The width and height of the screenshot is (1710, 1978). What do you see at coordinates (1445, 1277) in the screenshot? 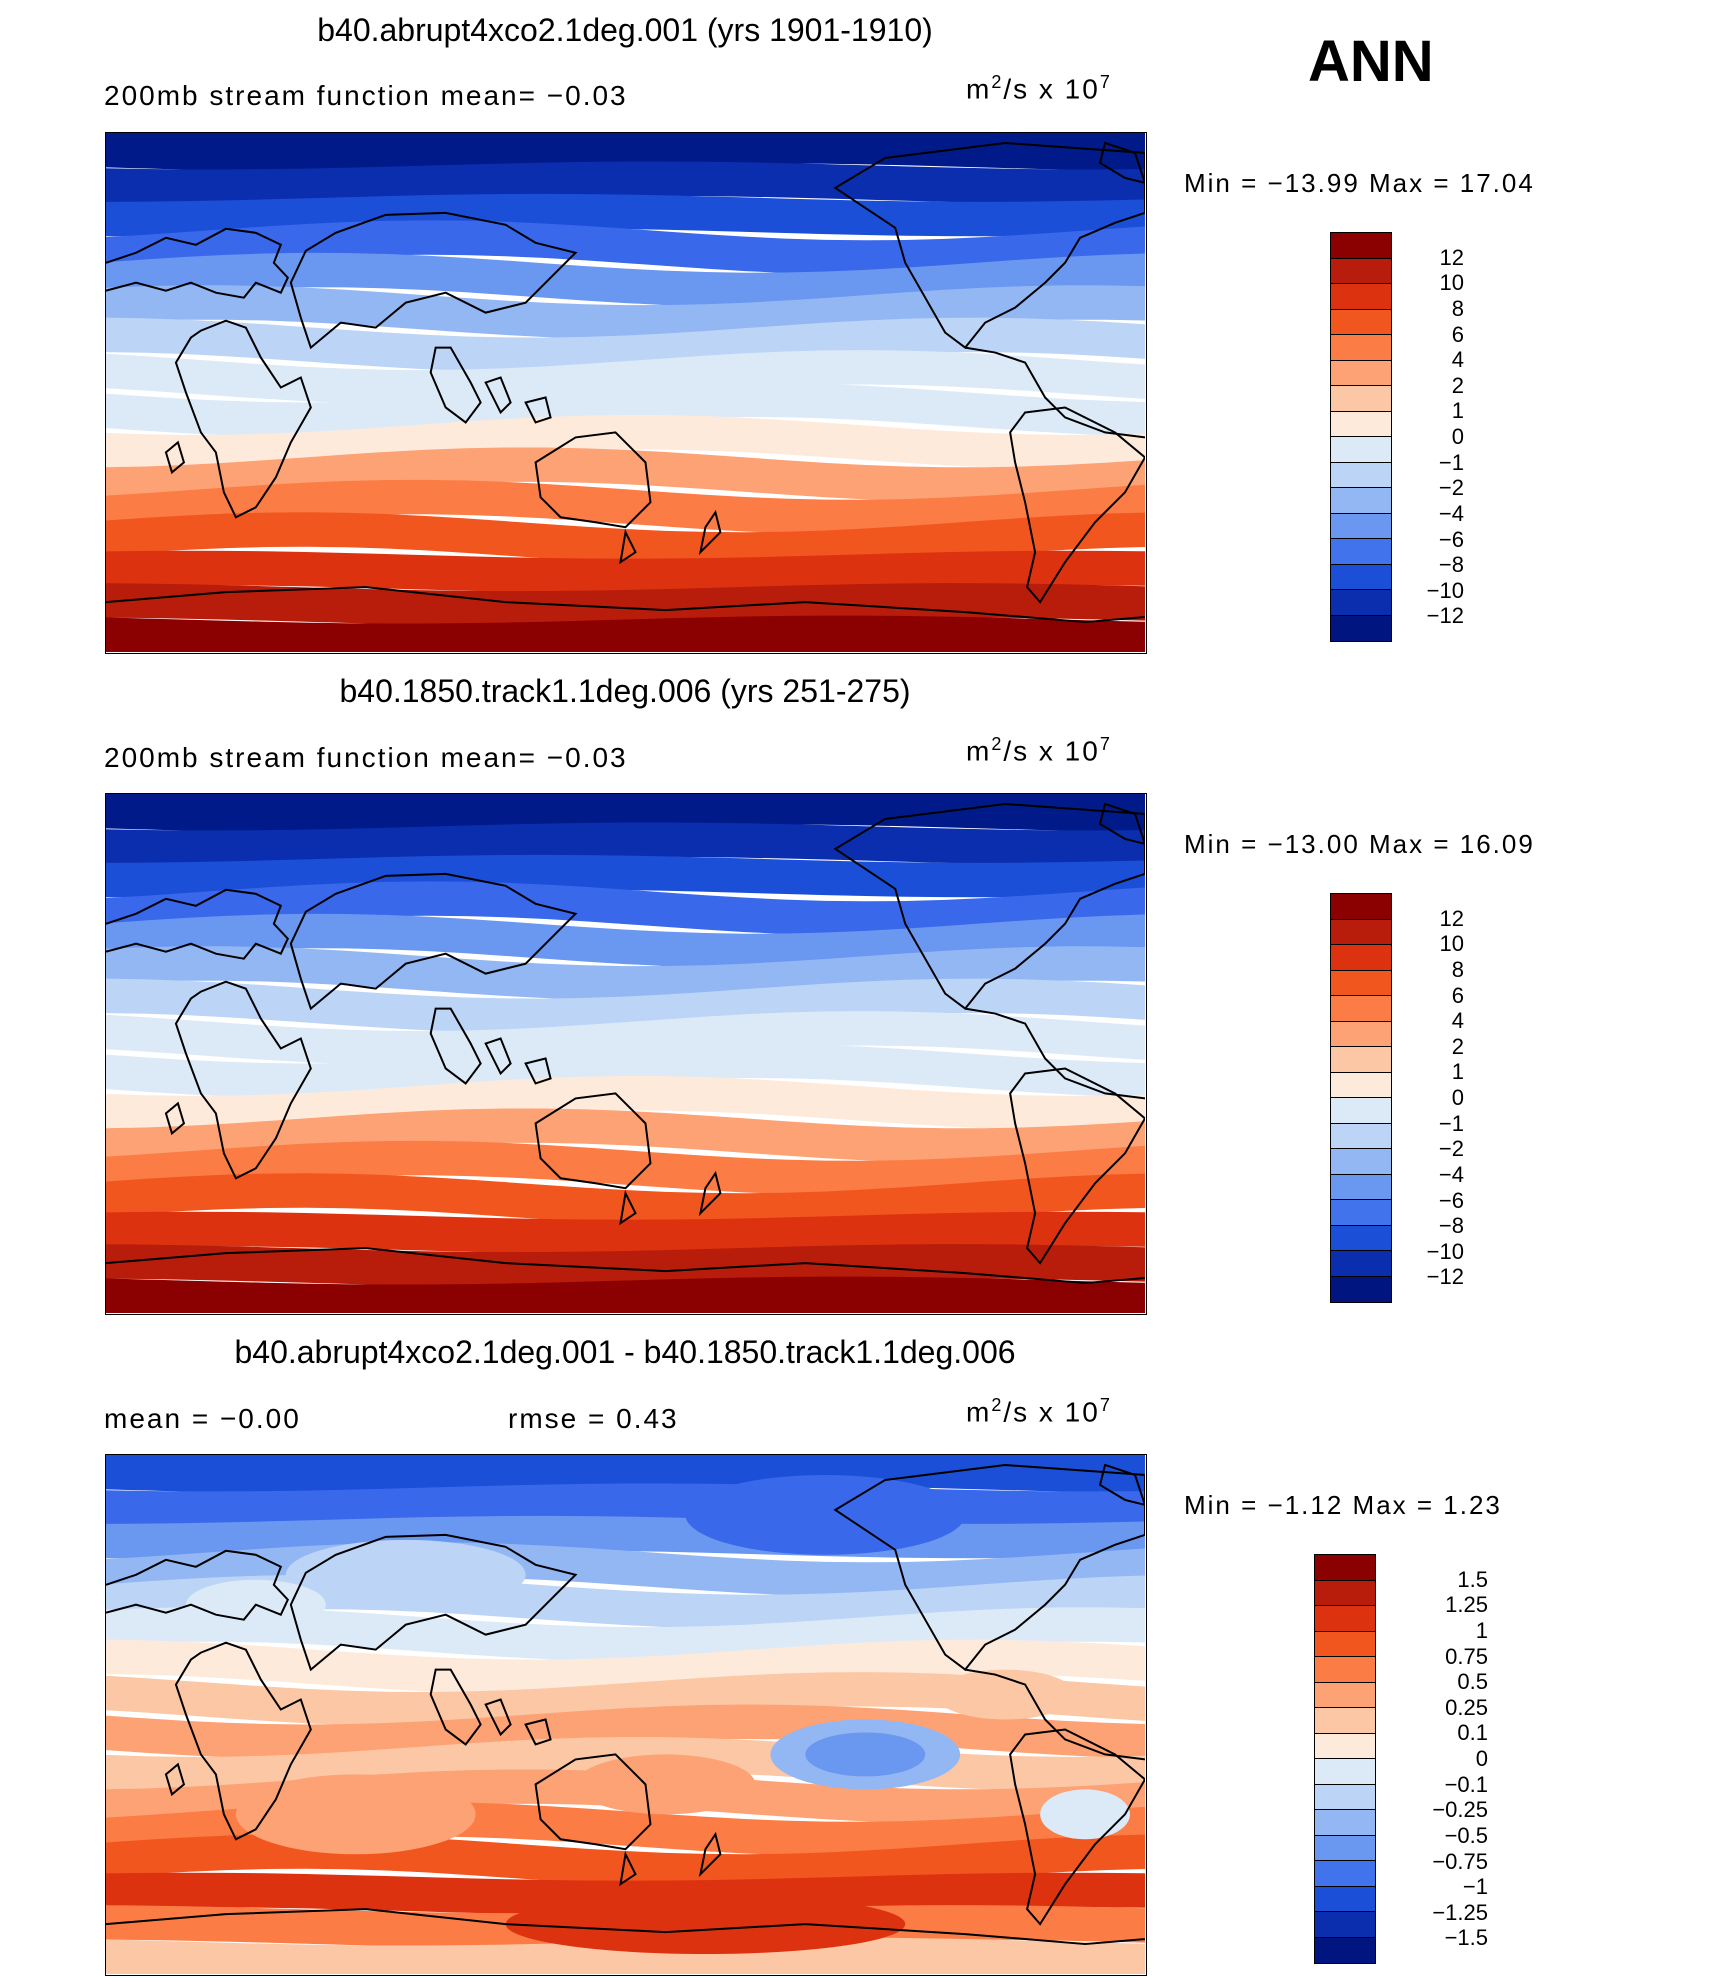
I see `colorbar-tick-label: −12` at bounding box center [1445, 1277].